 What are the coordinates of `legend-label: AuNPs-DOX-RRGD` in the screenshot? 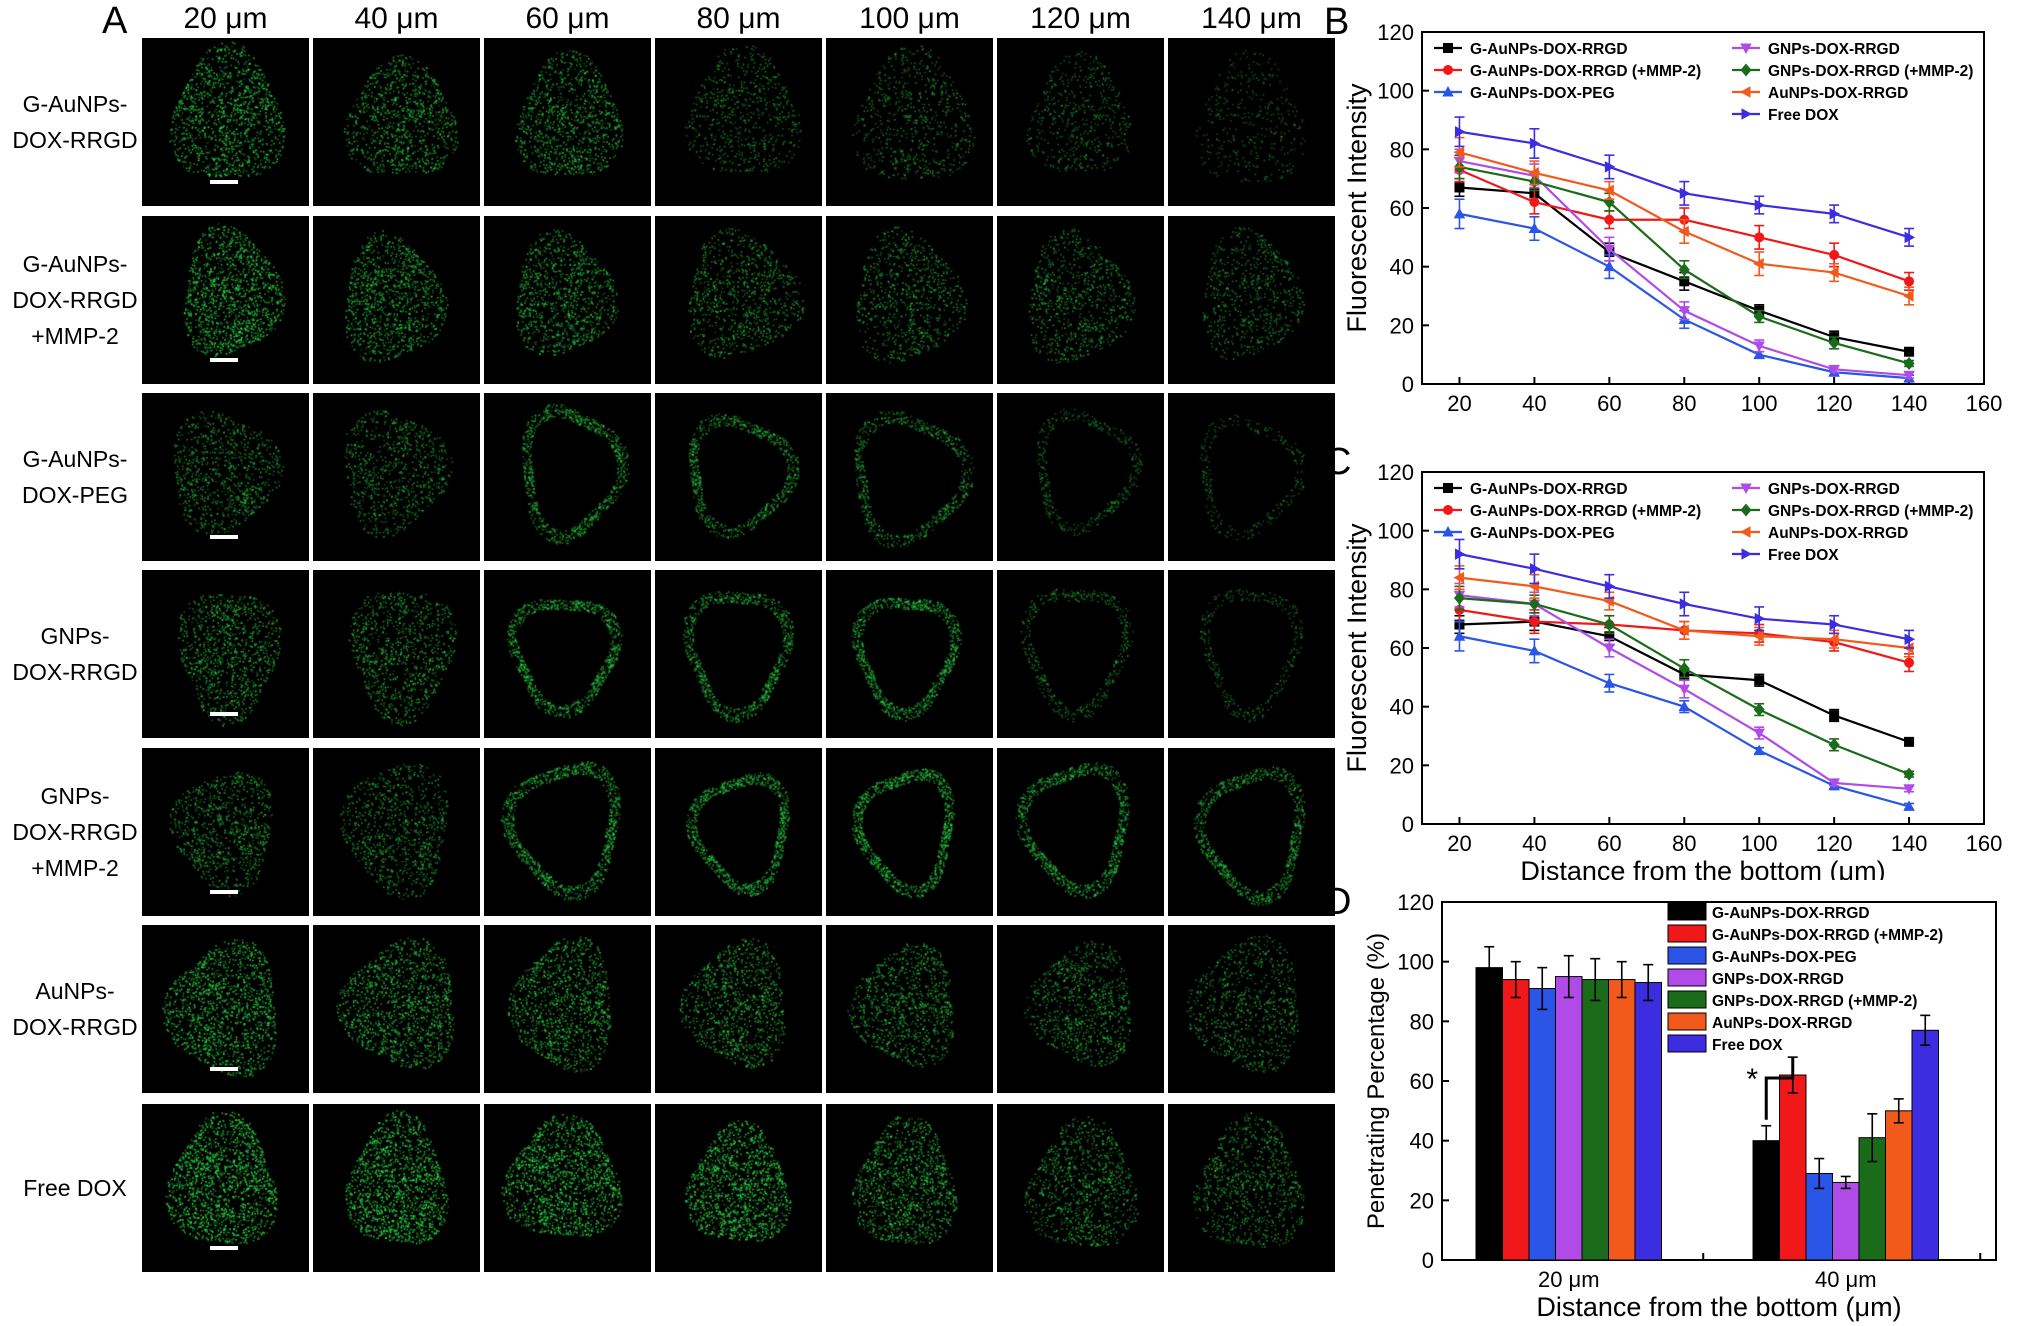 It's located at (1838, 93).